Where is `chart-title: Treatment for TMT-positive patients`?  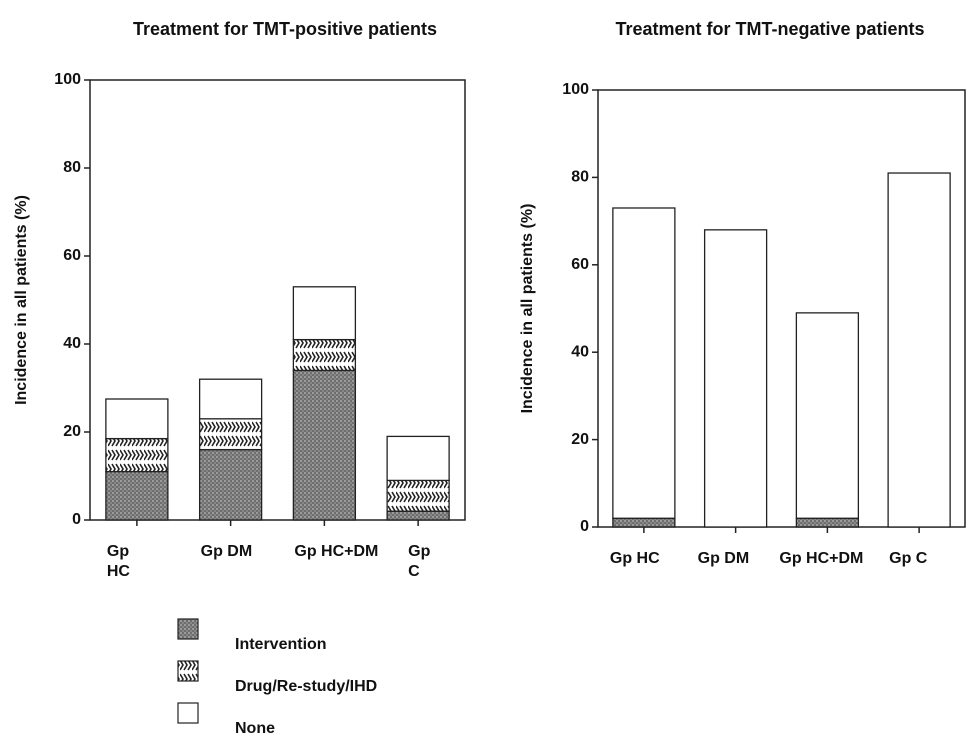 chart-title: Treatment for TMT-positive patients is located at coordinates (285, 29).